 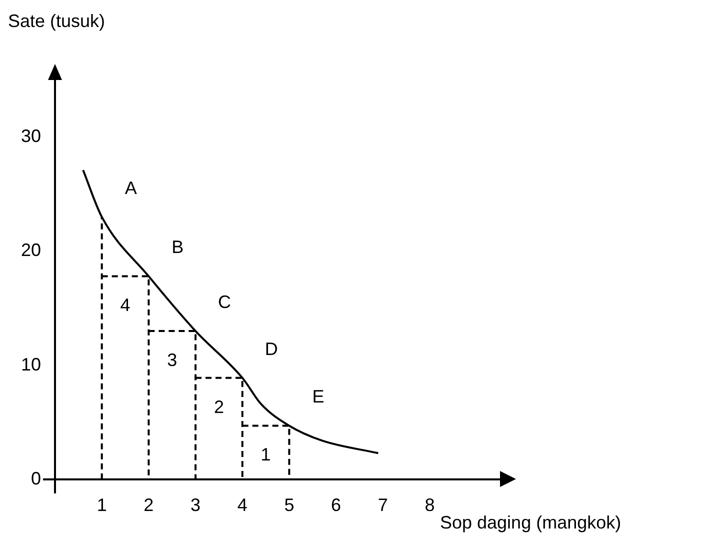 I want to click on x-tick-label: 7, so click(x=383, y=505).